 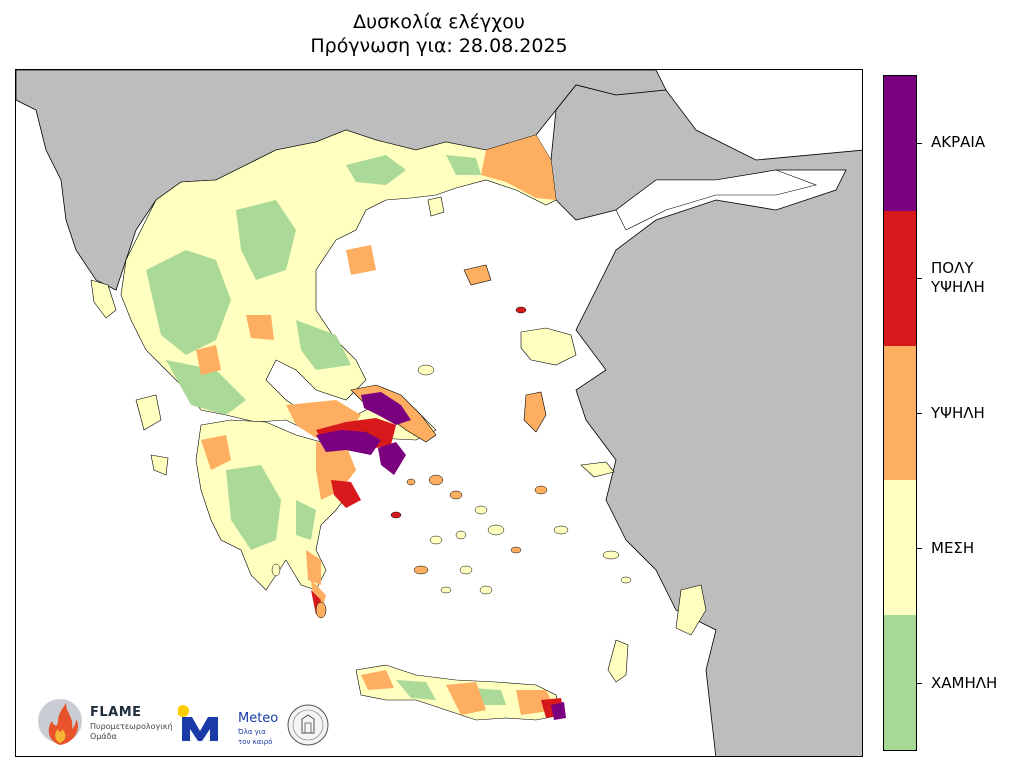 I want to click on meteo-logo-subtitle-2: τον καιρό, so click(x=255, y=742).